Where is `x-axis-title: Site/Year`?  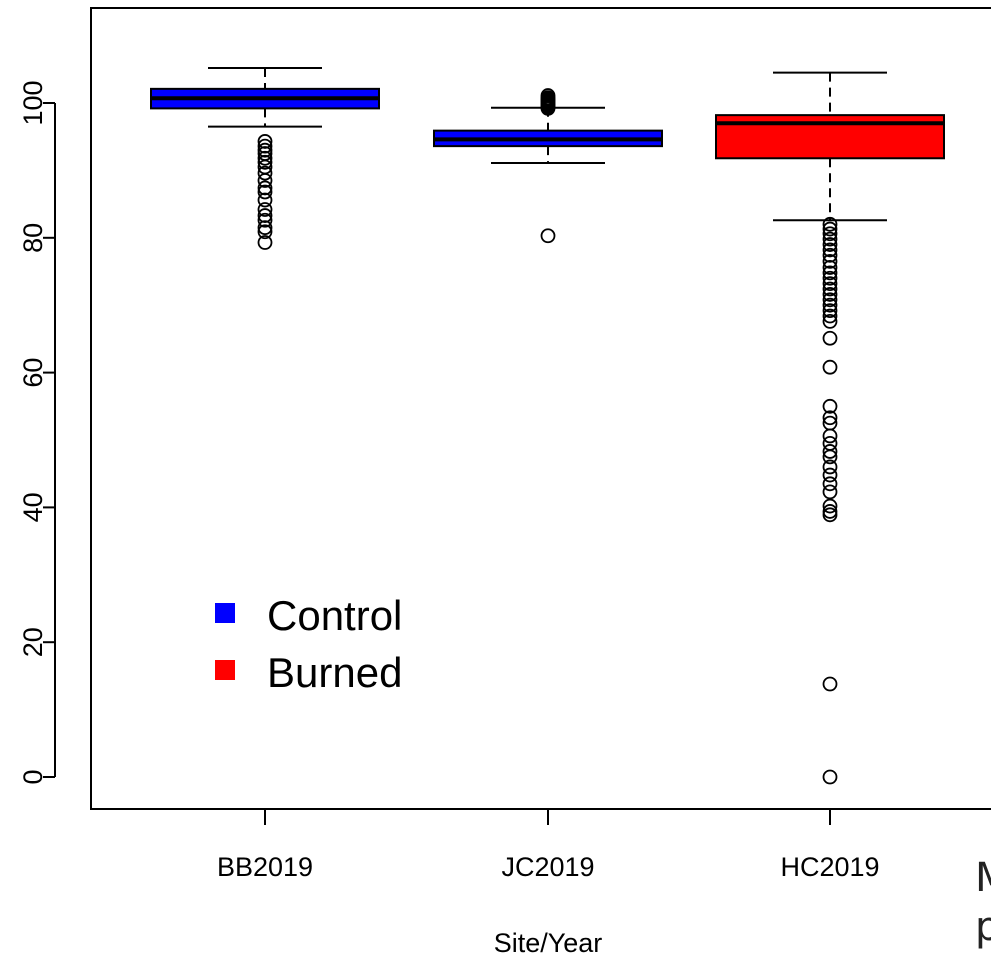 x-axis-title: Site/Year is located at coordinates (548, 943).